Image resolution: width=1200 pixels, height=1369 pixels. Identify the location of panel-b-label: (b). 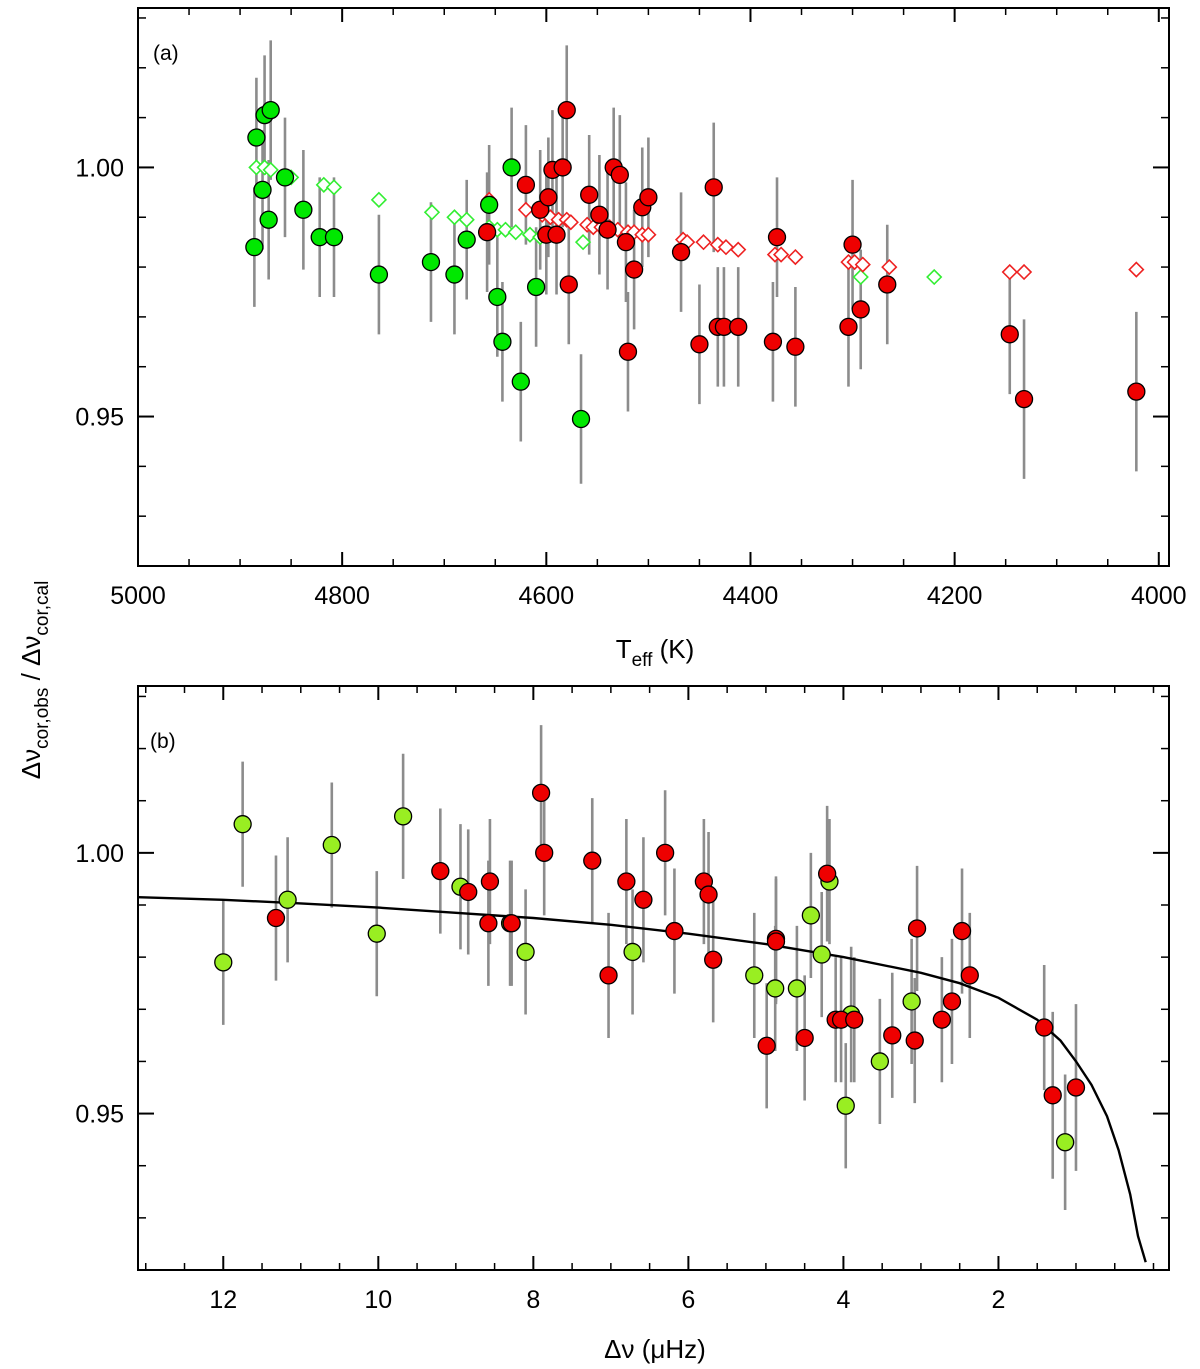
(163, 741).